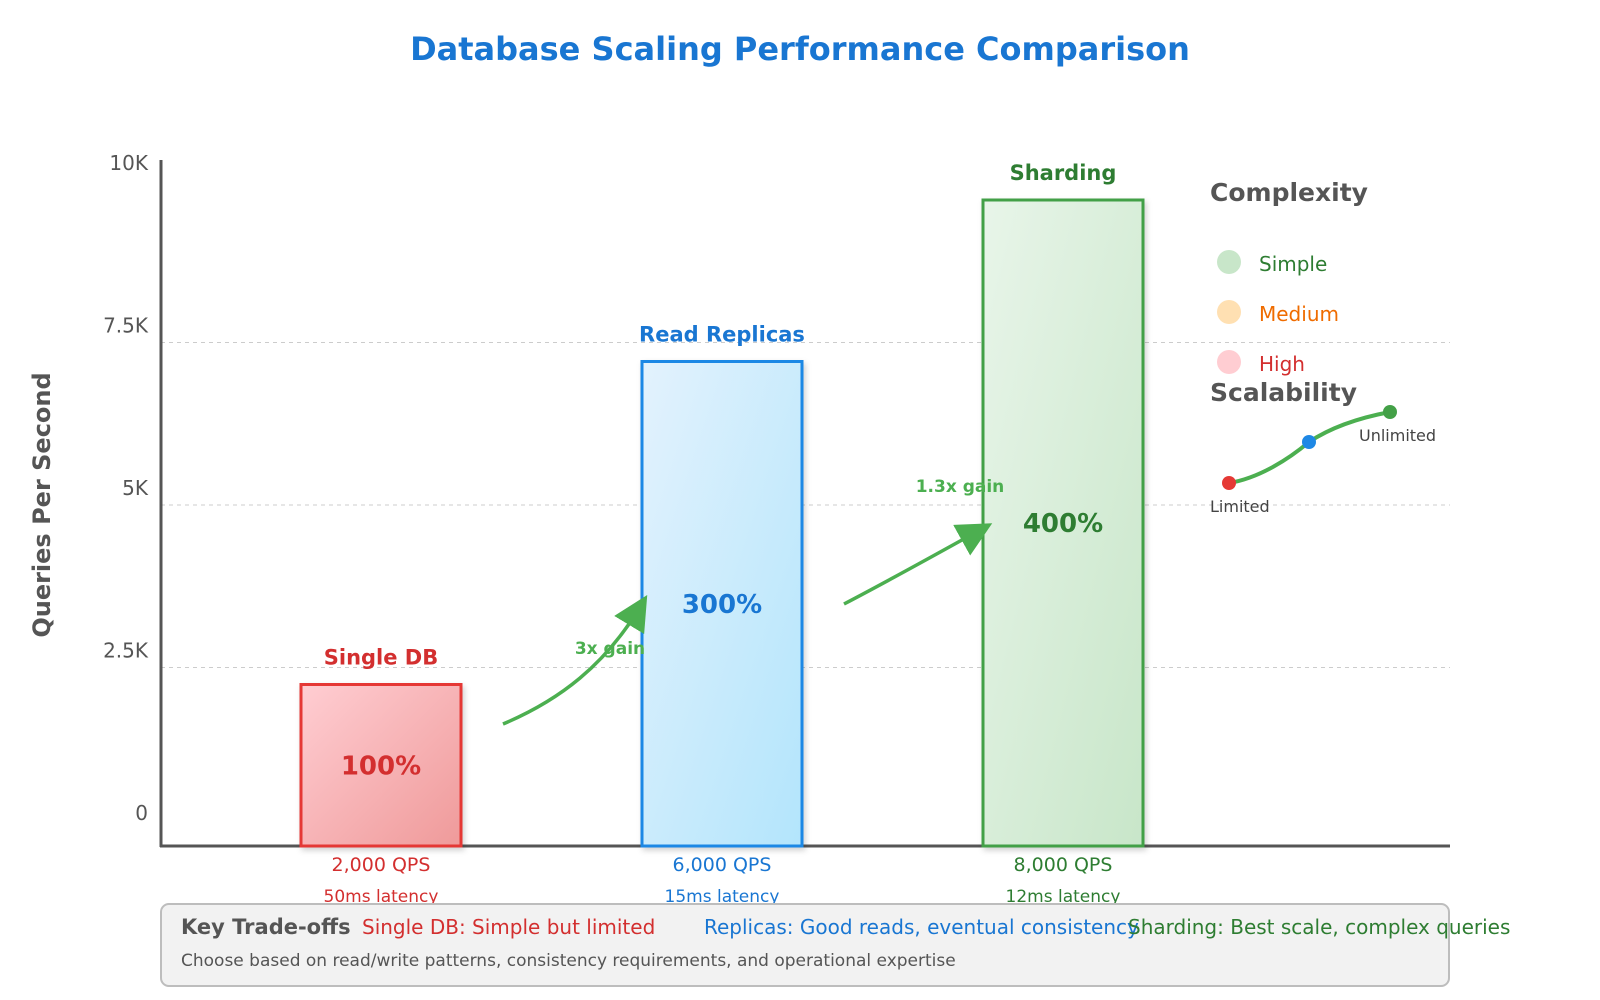 The width and height of the screenshot is (1600, 1000). What do you see at coordinates (1319, 927) in the screenshot?
I see `tradeoff-sharding: Sharding: Best scale, complex queries` at bounding box center [1319, 927].